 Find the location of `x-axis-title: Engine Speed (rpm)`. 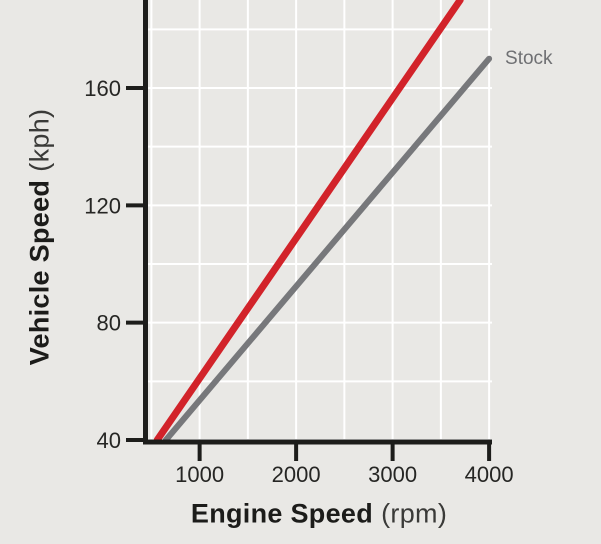

x-axis-title: Engine Speed (rpm) is located at coordinates (319, 514).